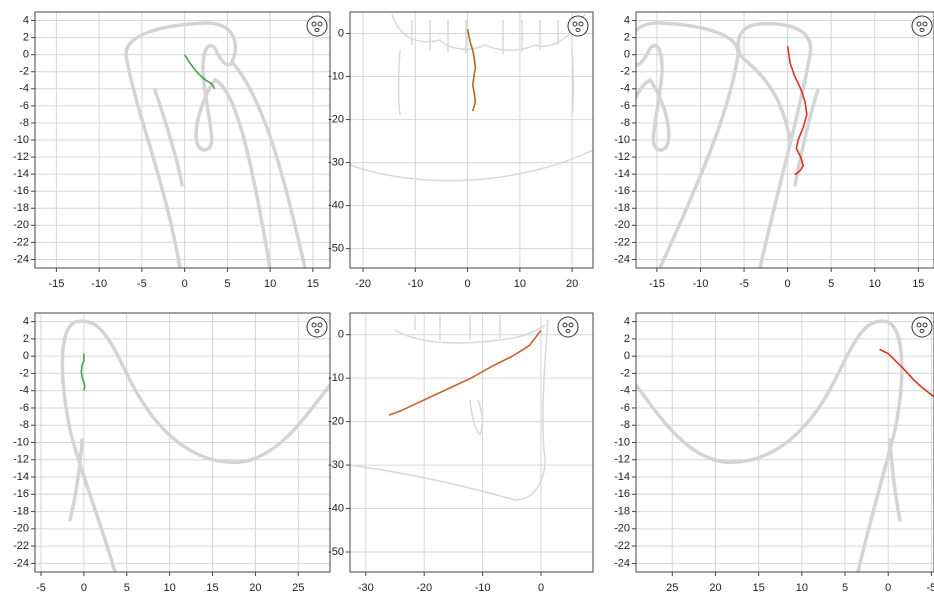  I want to click on x-tick-label: -15, so click(56, 284).